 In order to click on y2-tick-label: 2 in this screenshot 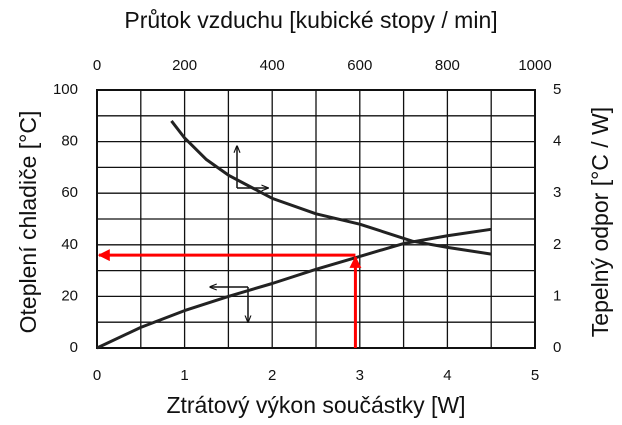, I will do `click(557, 244)`.